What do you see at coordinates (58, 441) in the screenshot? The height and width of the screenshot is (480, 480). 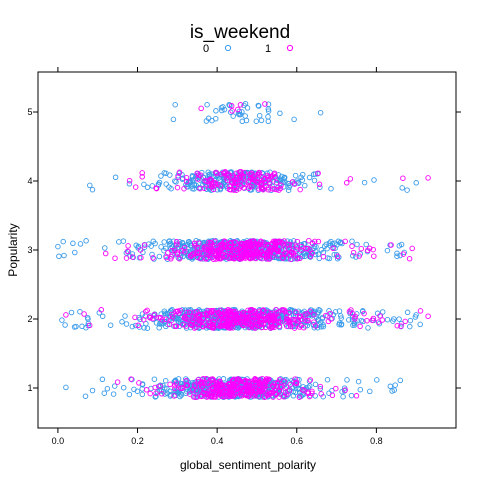 I see `x-tick-label: 0.0` at bounding box center [58, 441].